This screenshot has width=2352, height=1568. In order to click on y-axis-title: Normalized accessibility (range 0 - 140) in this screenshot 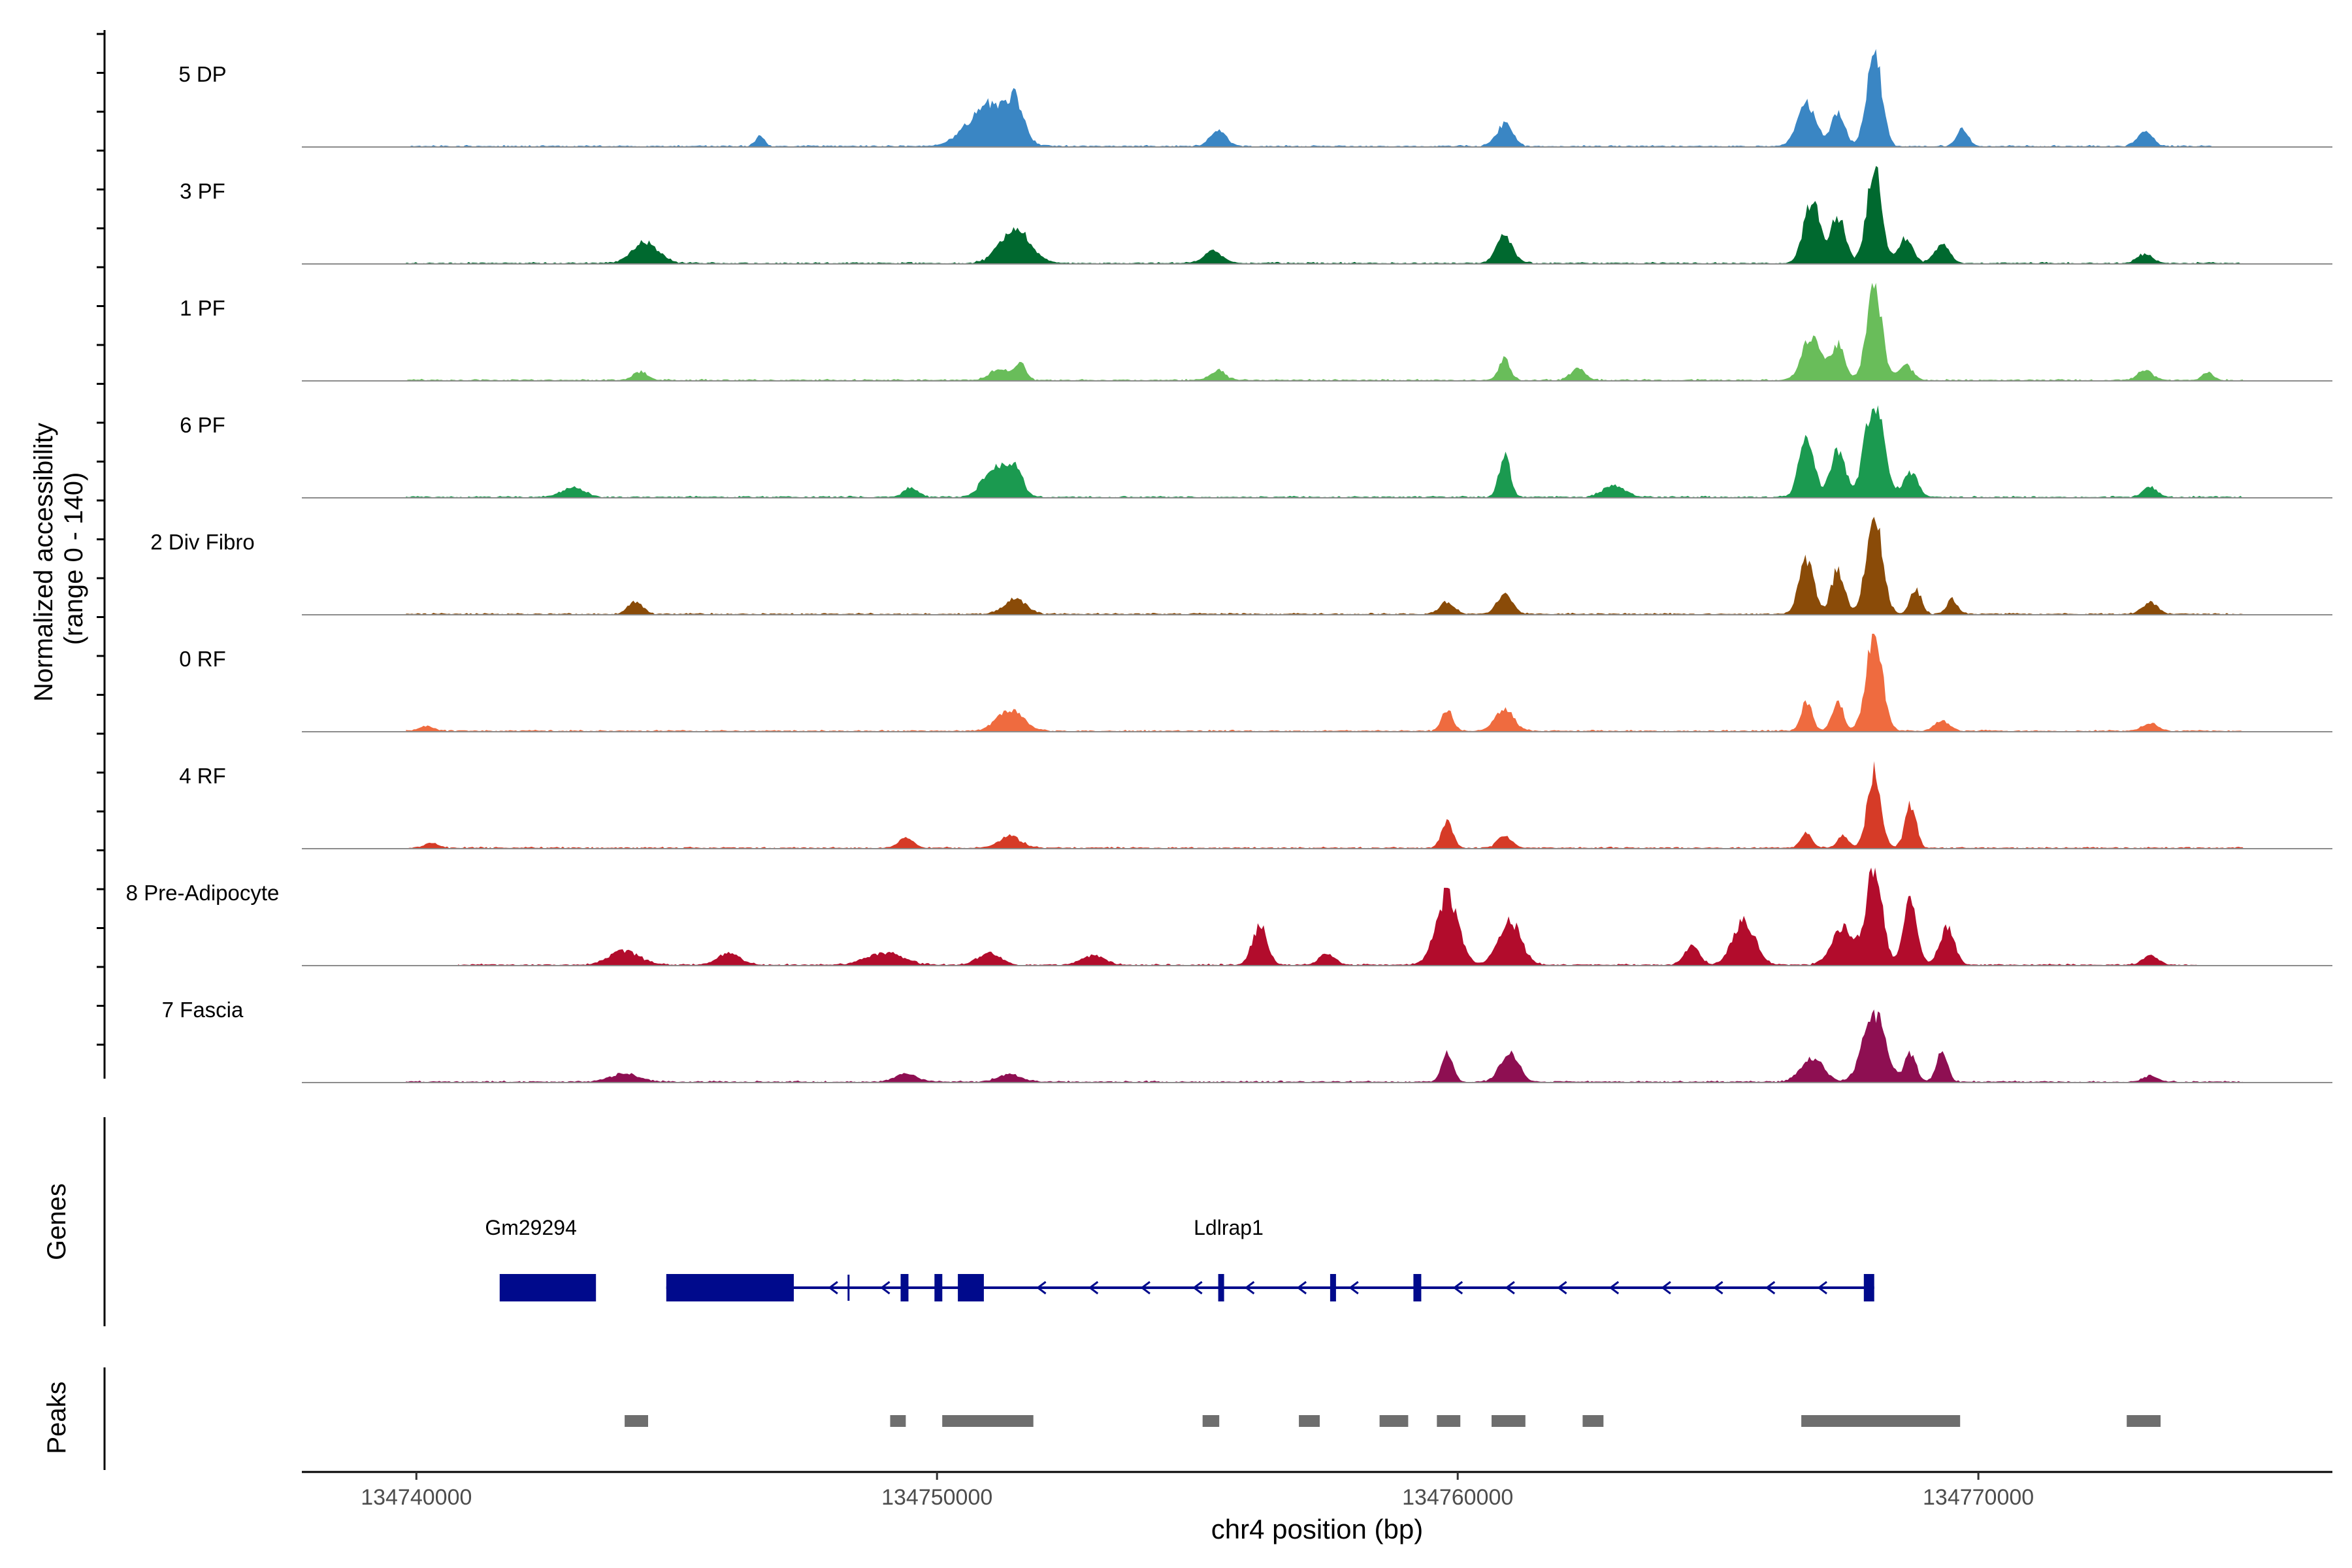, I will do `click(58, 559)`.